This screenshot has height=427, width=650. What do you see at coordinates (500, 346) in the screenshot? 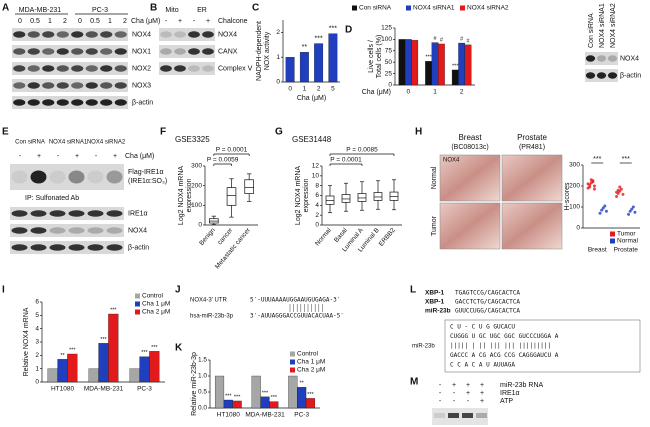
I see `hairpin-line: ||||| | || ||| ||| |||||||||` at bounding box center [500, 346].